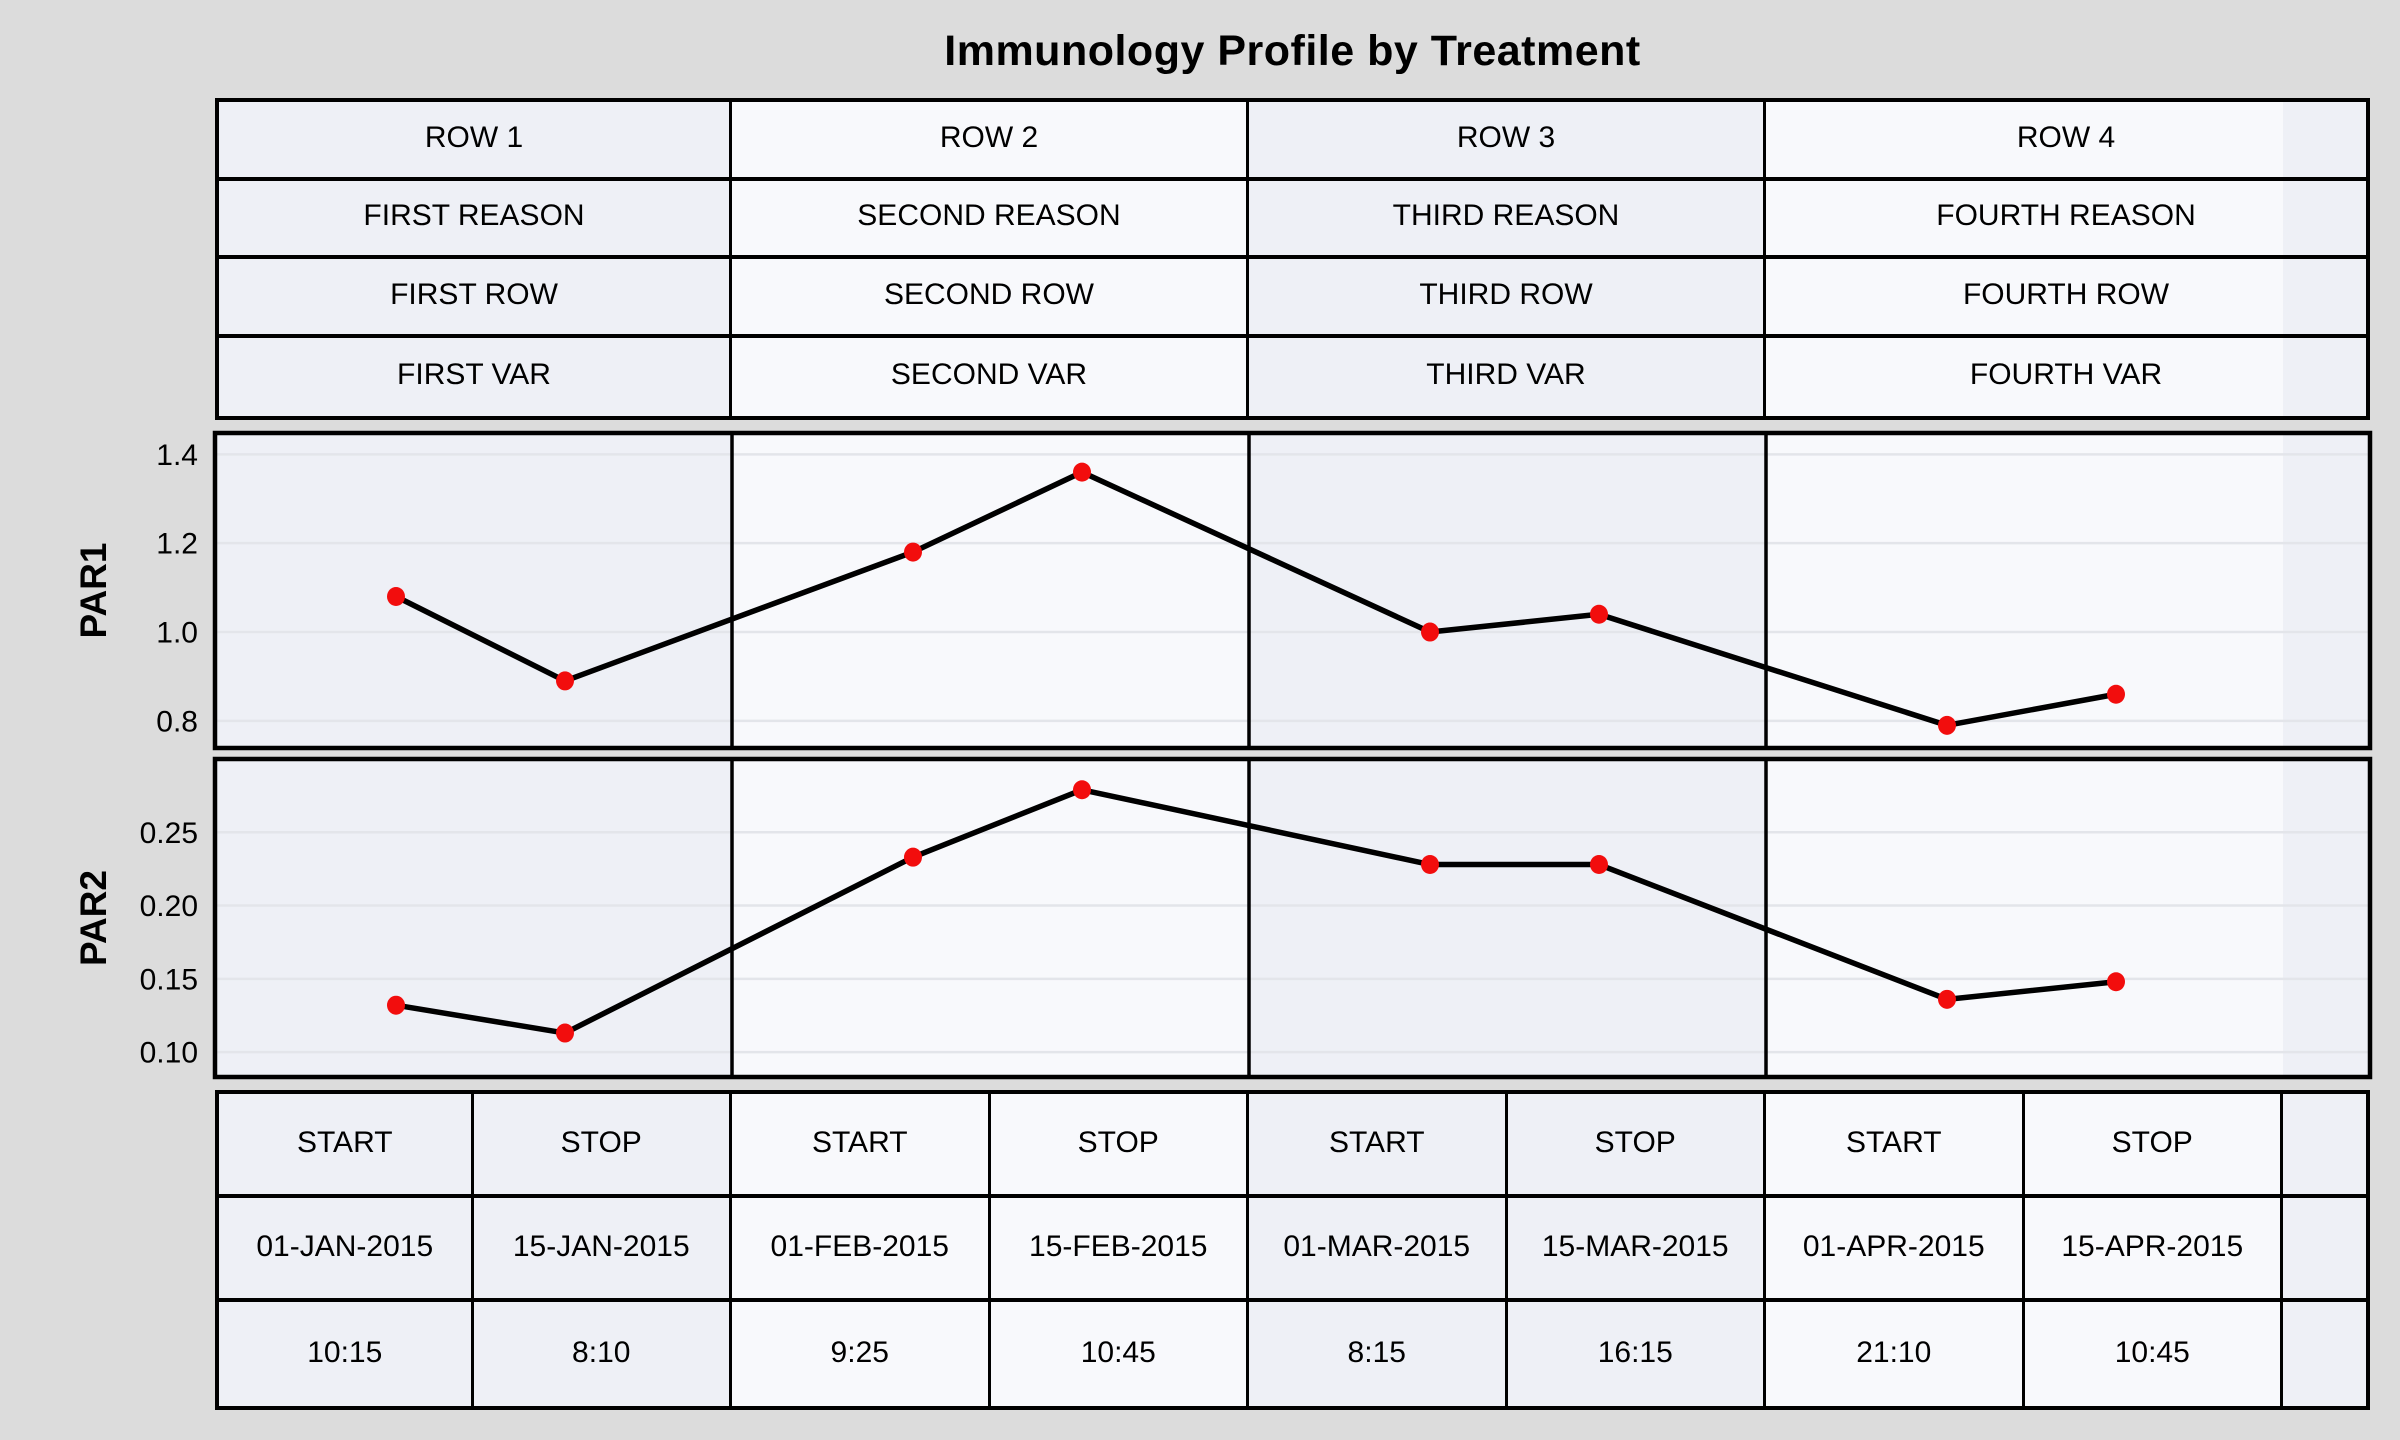 The height and width of the screenshot is (1440, 2400). I want to click on header-cell-row-label-4: ROW 4, so click(2066, 141).